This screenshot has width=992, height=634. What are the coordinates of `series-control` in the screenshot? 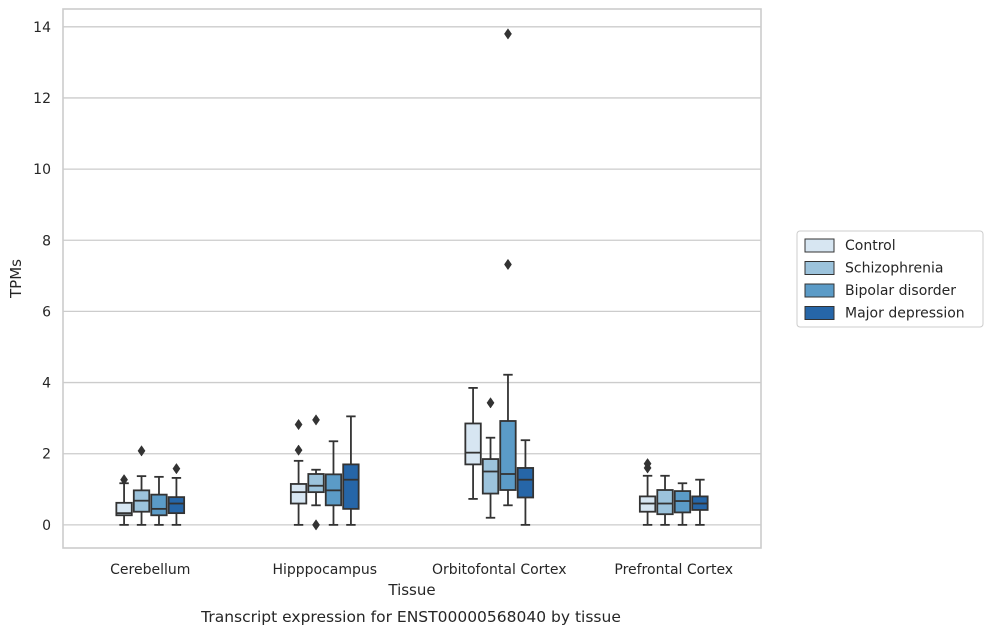 It's located at (386, 456).